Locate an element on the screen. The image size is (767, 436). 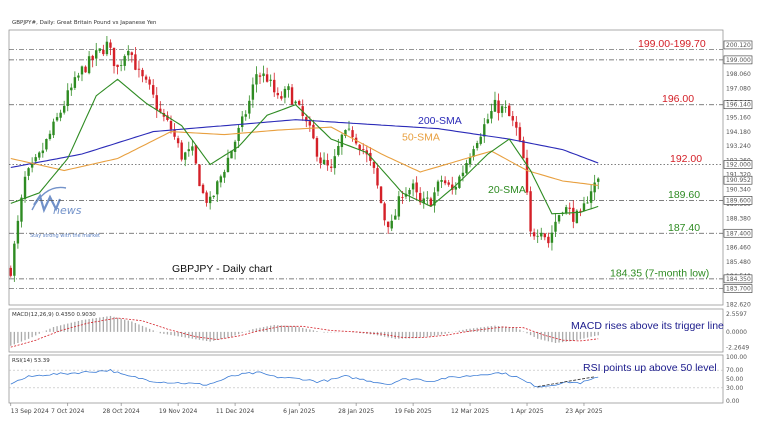
level-label: 199.00-199.70 is located at coordinates (672, 44).